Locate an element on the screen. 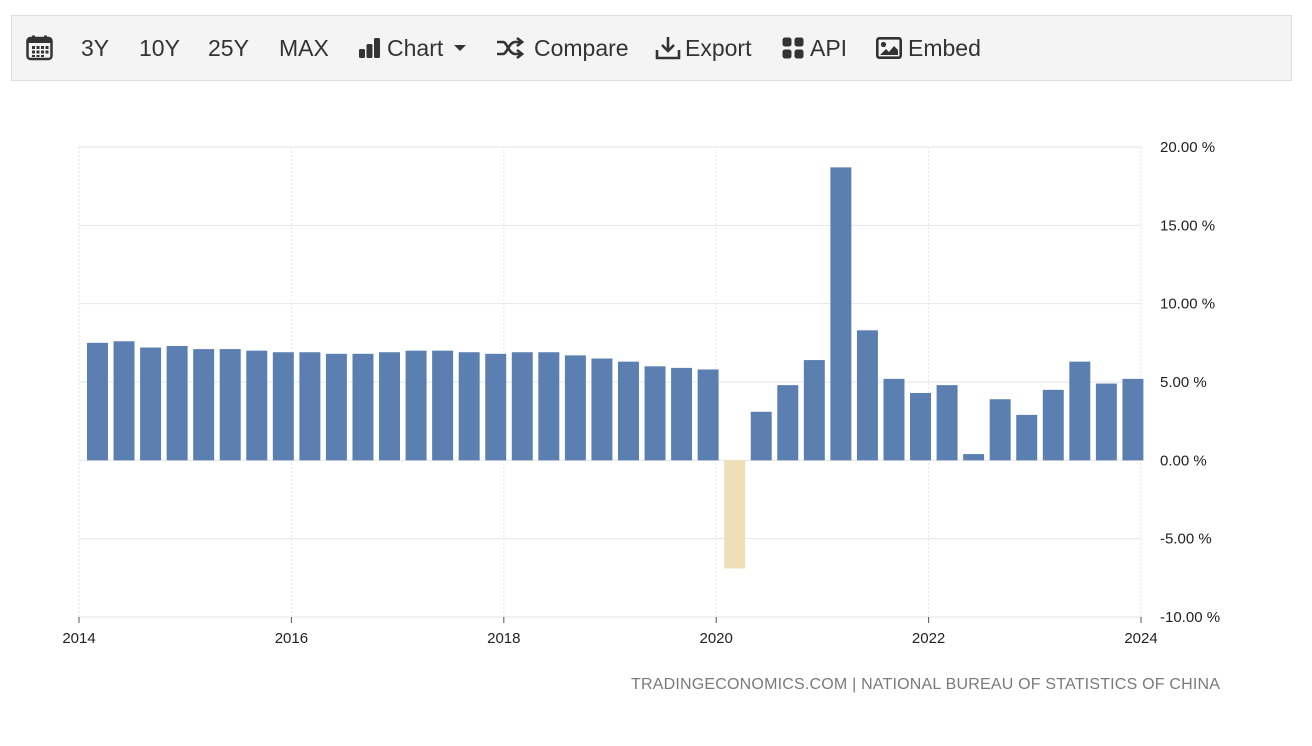  chart-type-dropdown: Chart is located at coordinates (412, 48).